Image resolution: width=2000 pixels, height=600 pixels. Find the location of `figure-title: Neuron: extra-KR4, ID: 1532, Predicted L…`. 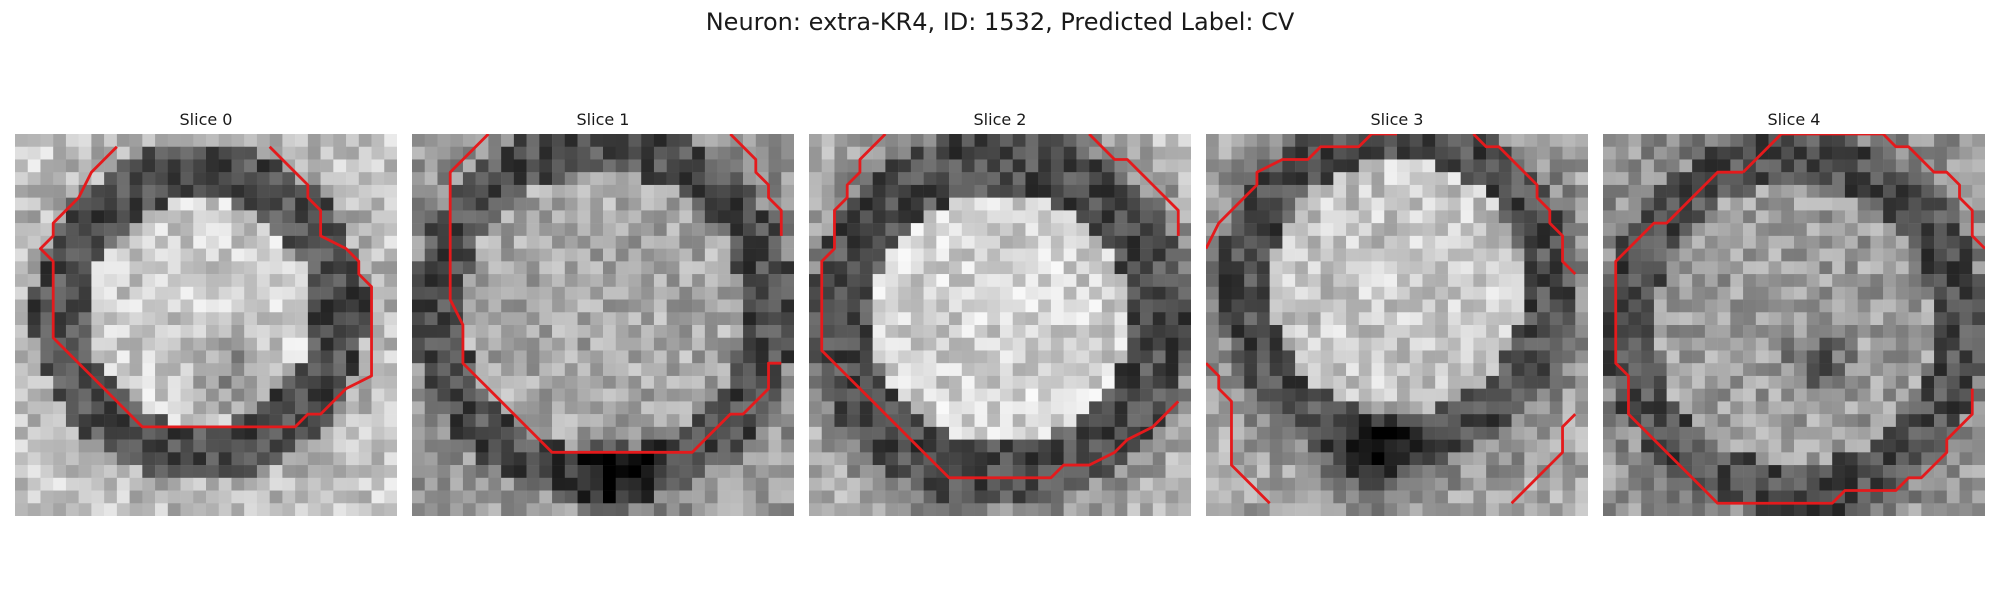

figure-title: Neuron: extra-KR4, ID: 1532, Predicted L… is located at coordinates (1000, 22).